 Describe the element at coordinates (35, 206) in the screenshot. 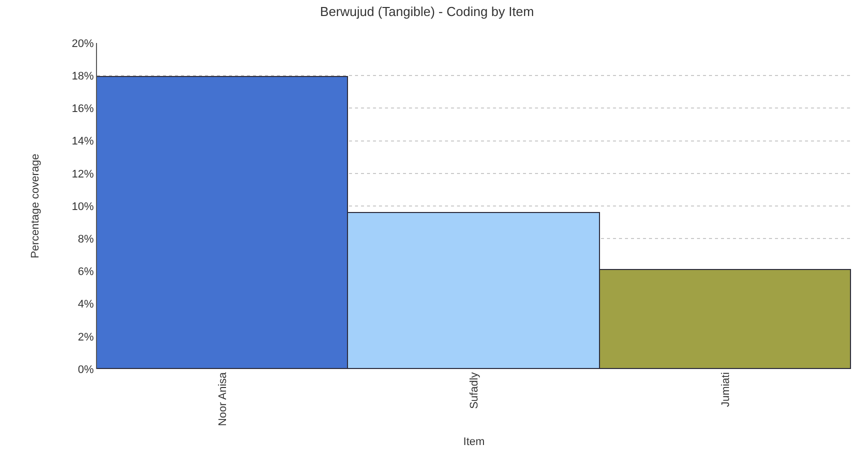

I see `y-axis-title: Percentage coverage` at that location.